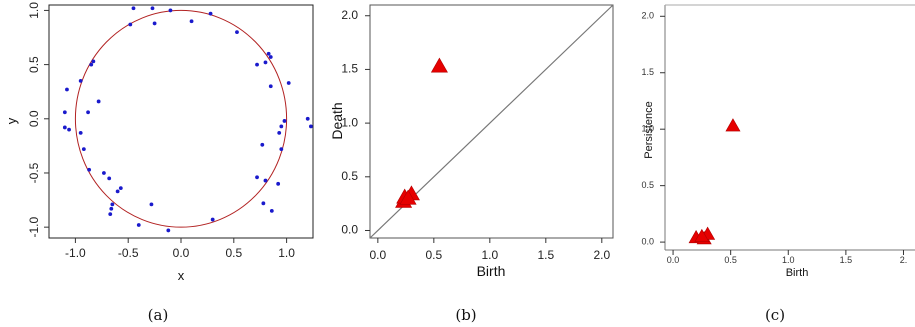 This screenshot has width=915, height=327. What do you see at coordinates (128, 253) in the screenshot?
I see `x-tick-label: -0.5` at bounding box center [128, 253].